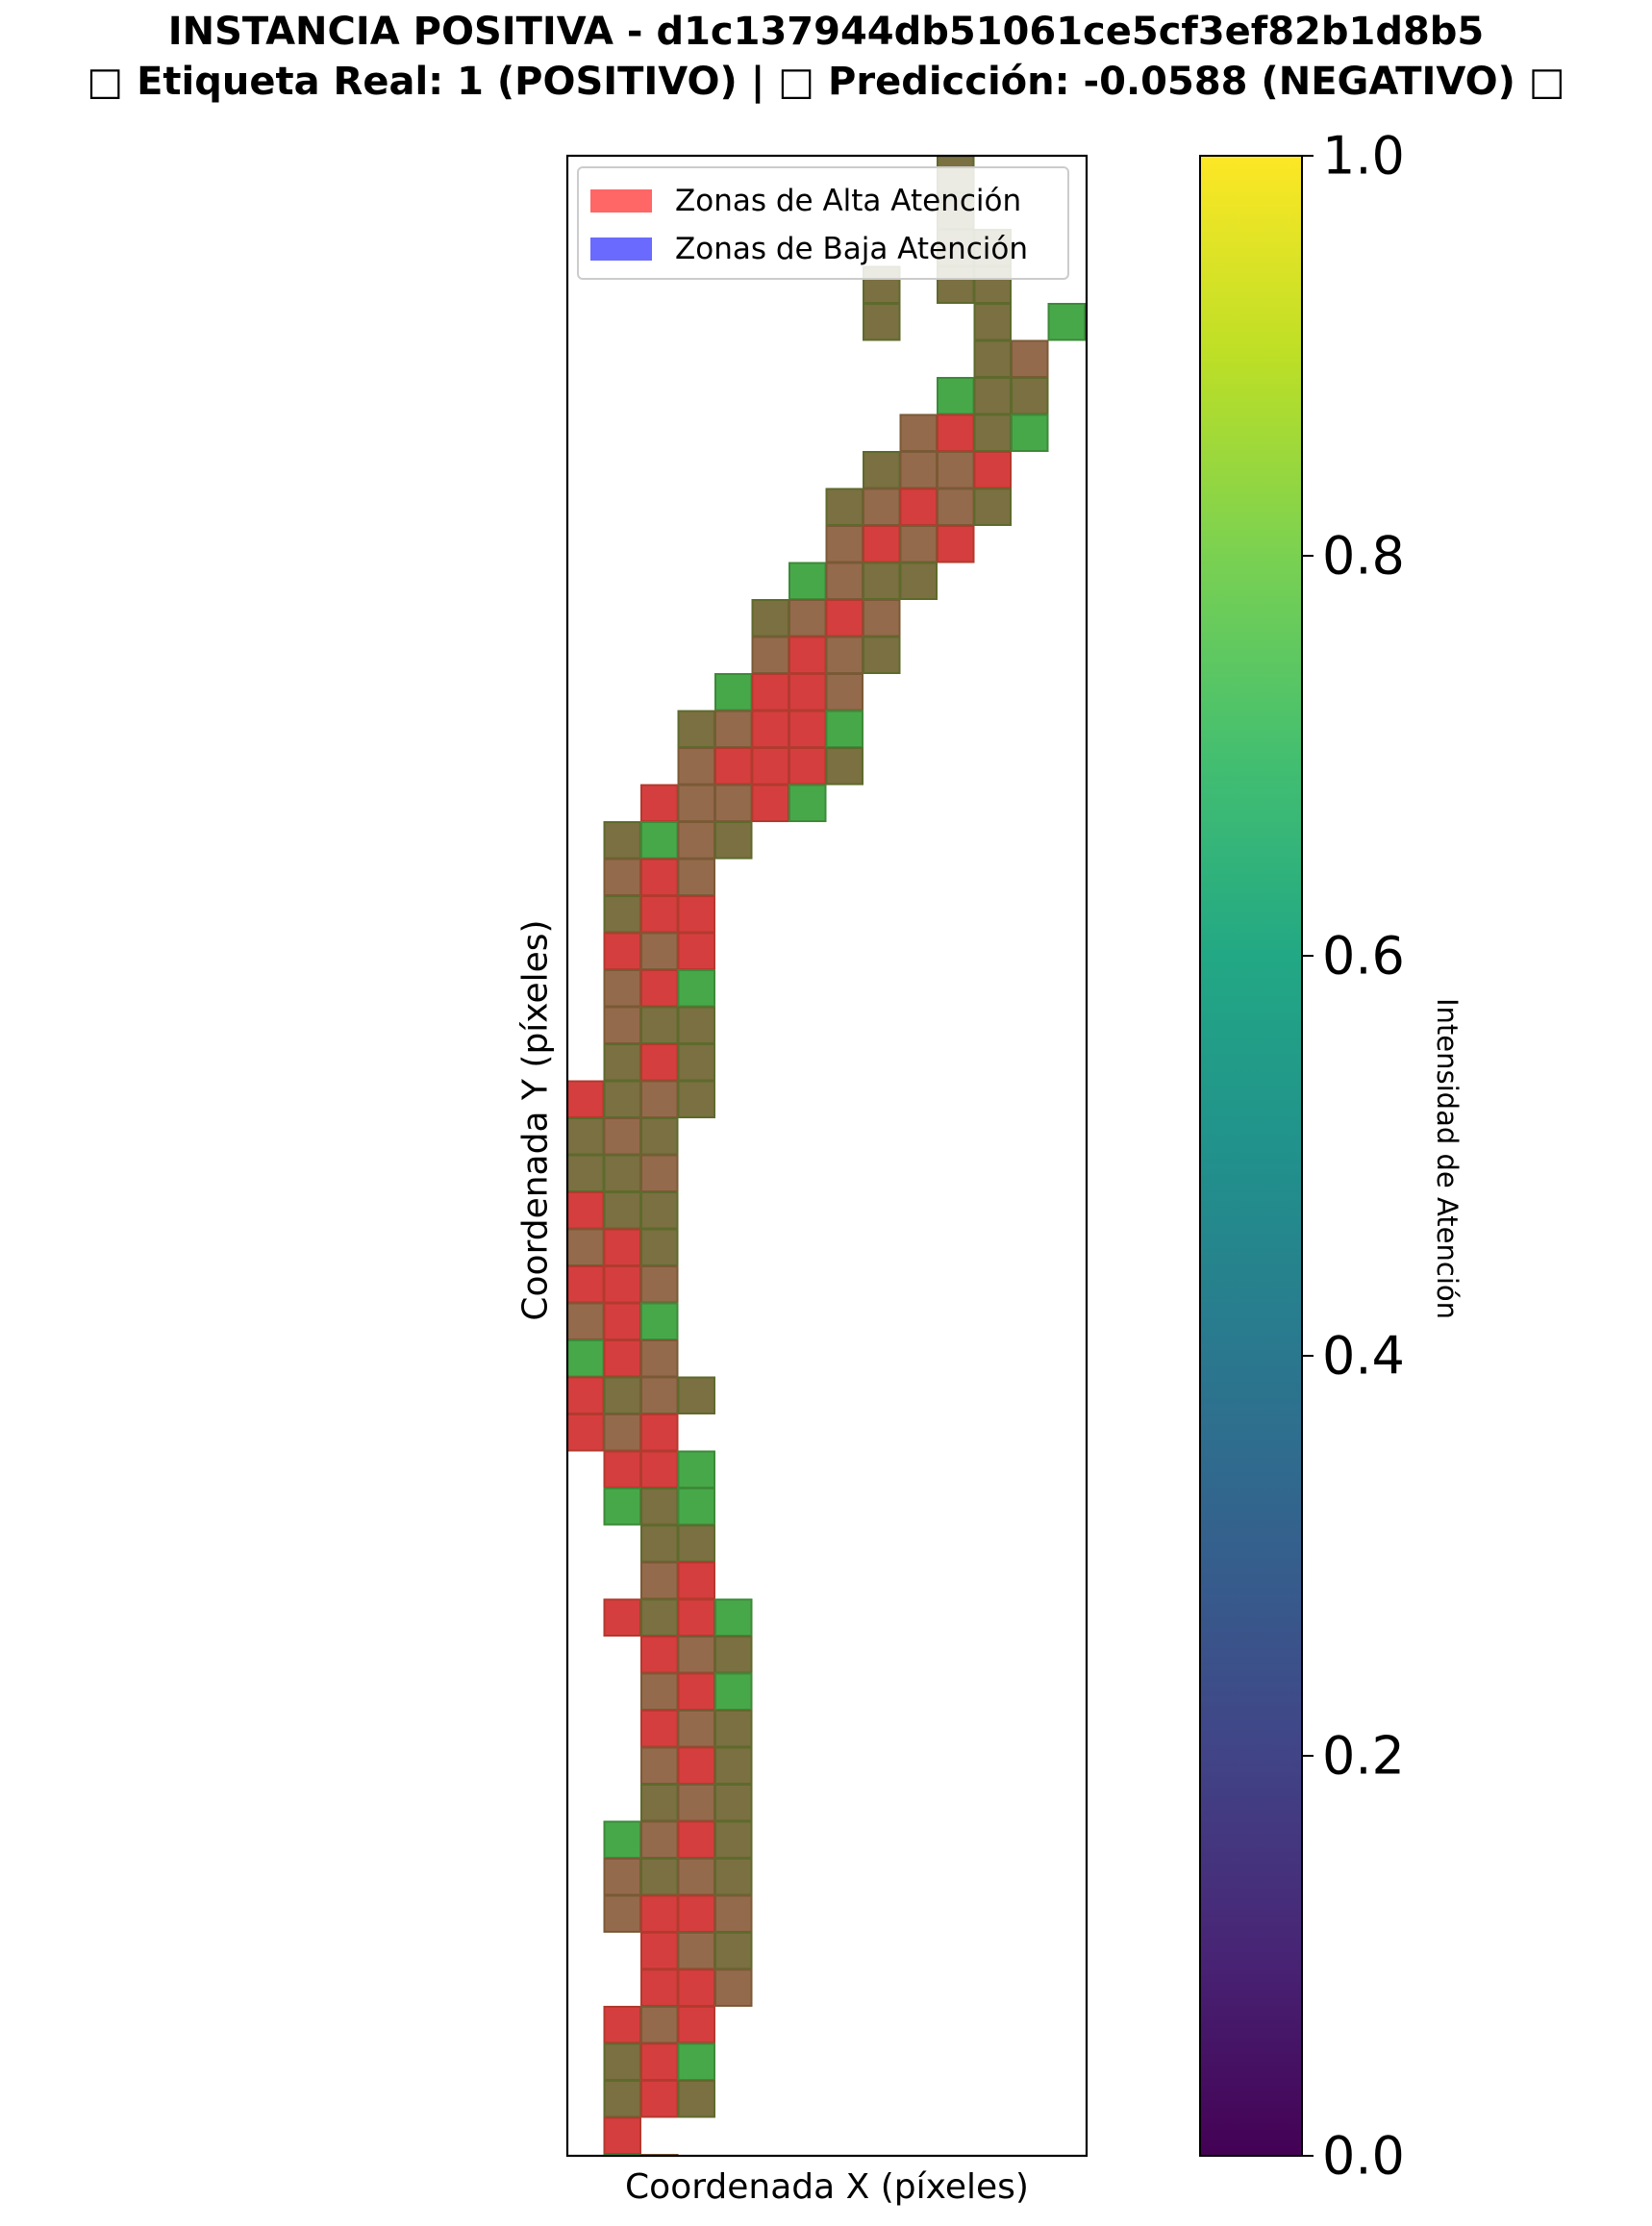 Image resolution: width=1652 pixels, height=2226 pixels. I want to click on legend-label-alta: Zonas de Alta Atención, so click(848, 201).